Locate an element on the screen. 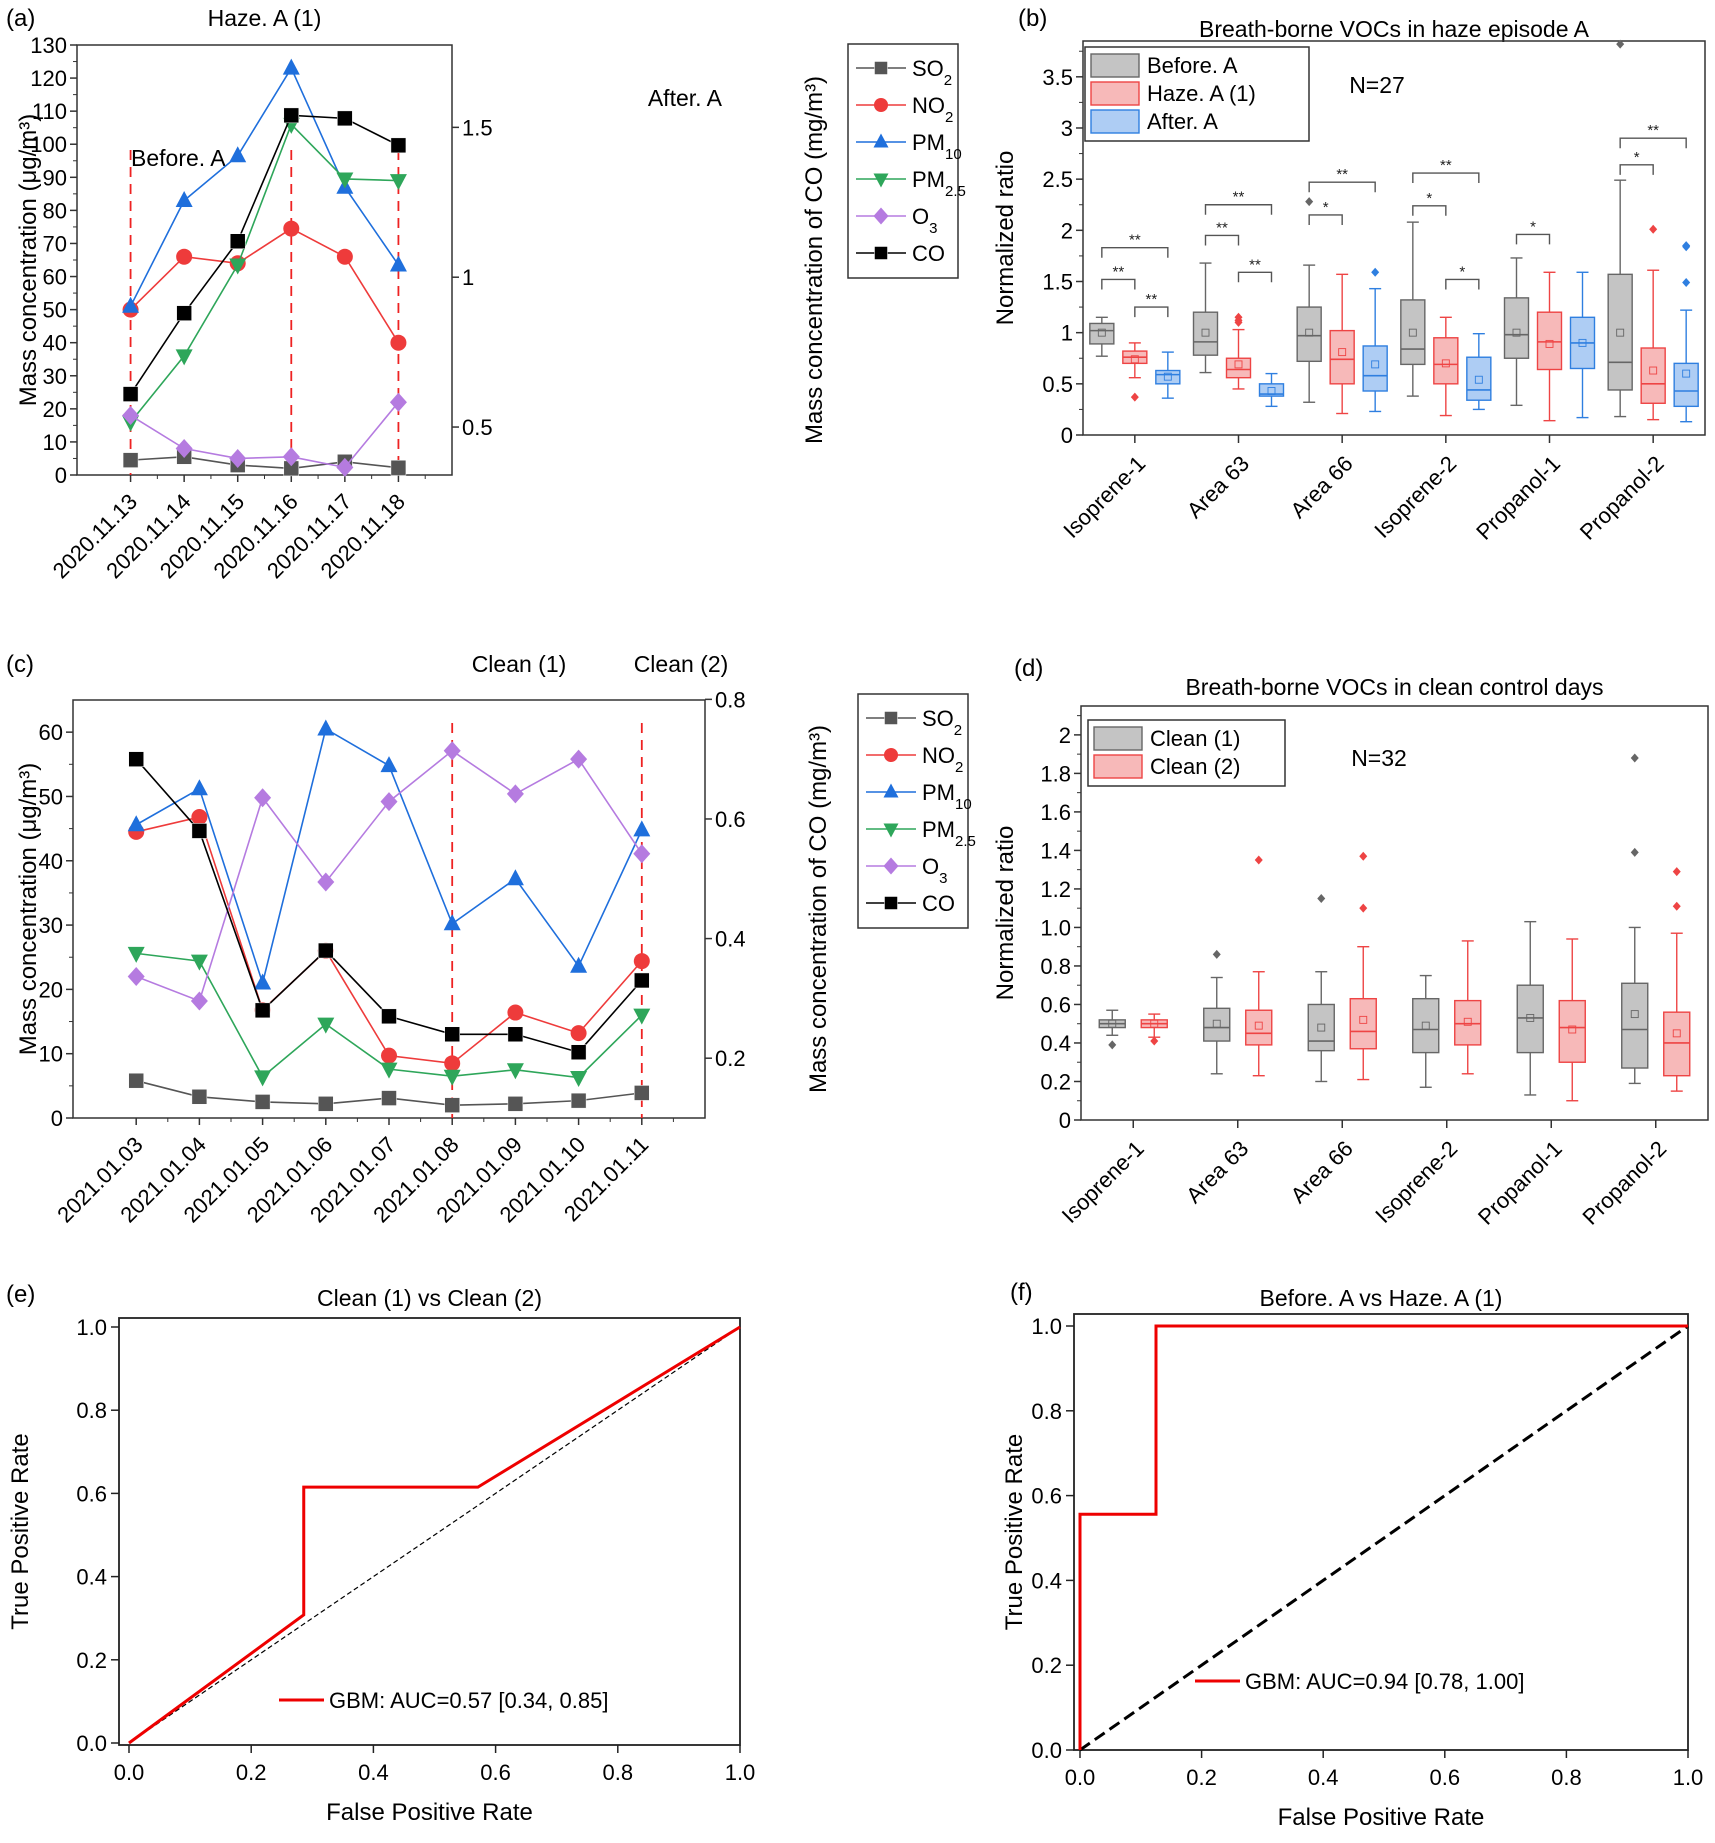 The height and width of the screenshot is (1843, 1715). x-tick-label: 1.0 is located at coordinates (740, 1772).